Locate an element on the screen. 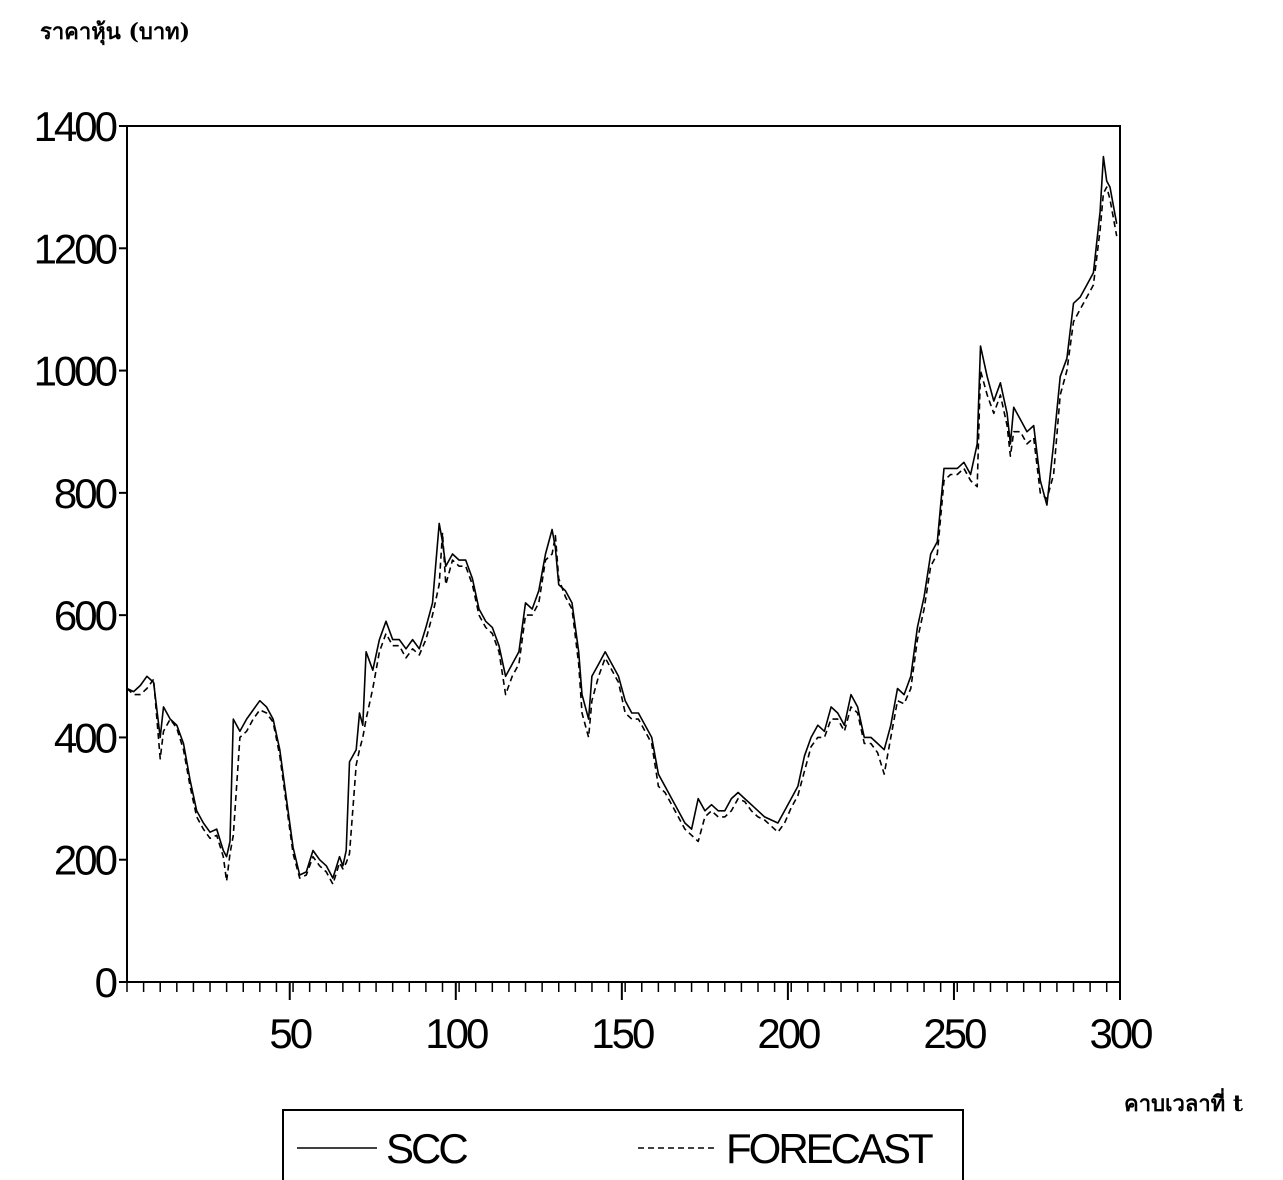  y-tick-label: 800 is located at coordinates (85, 493).